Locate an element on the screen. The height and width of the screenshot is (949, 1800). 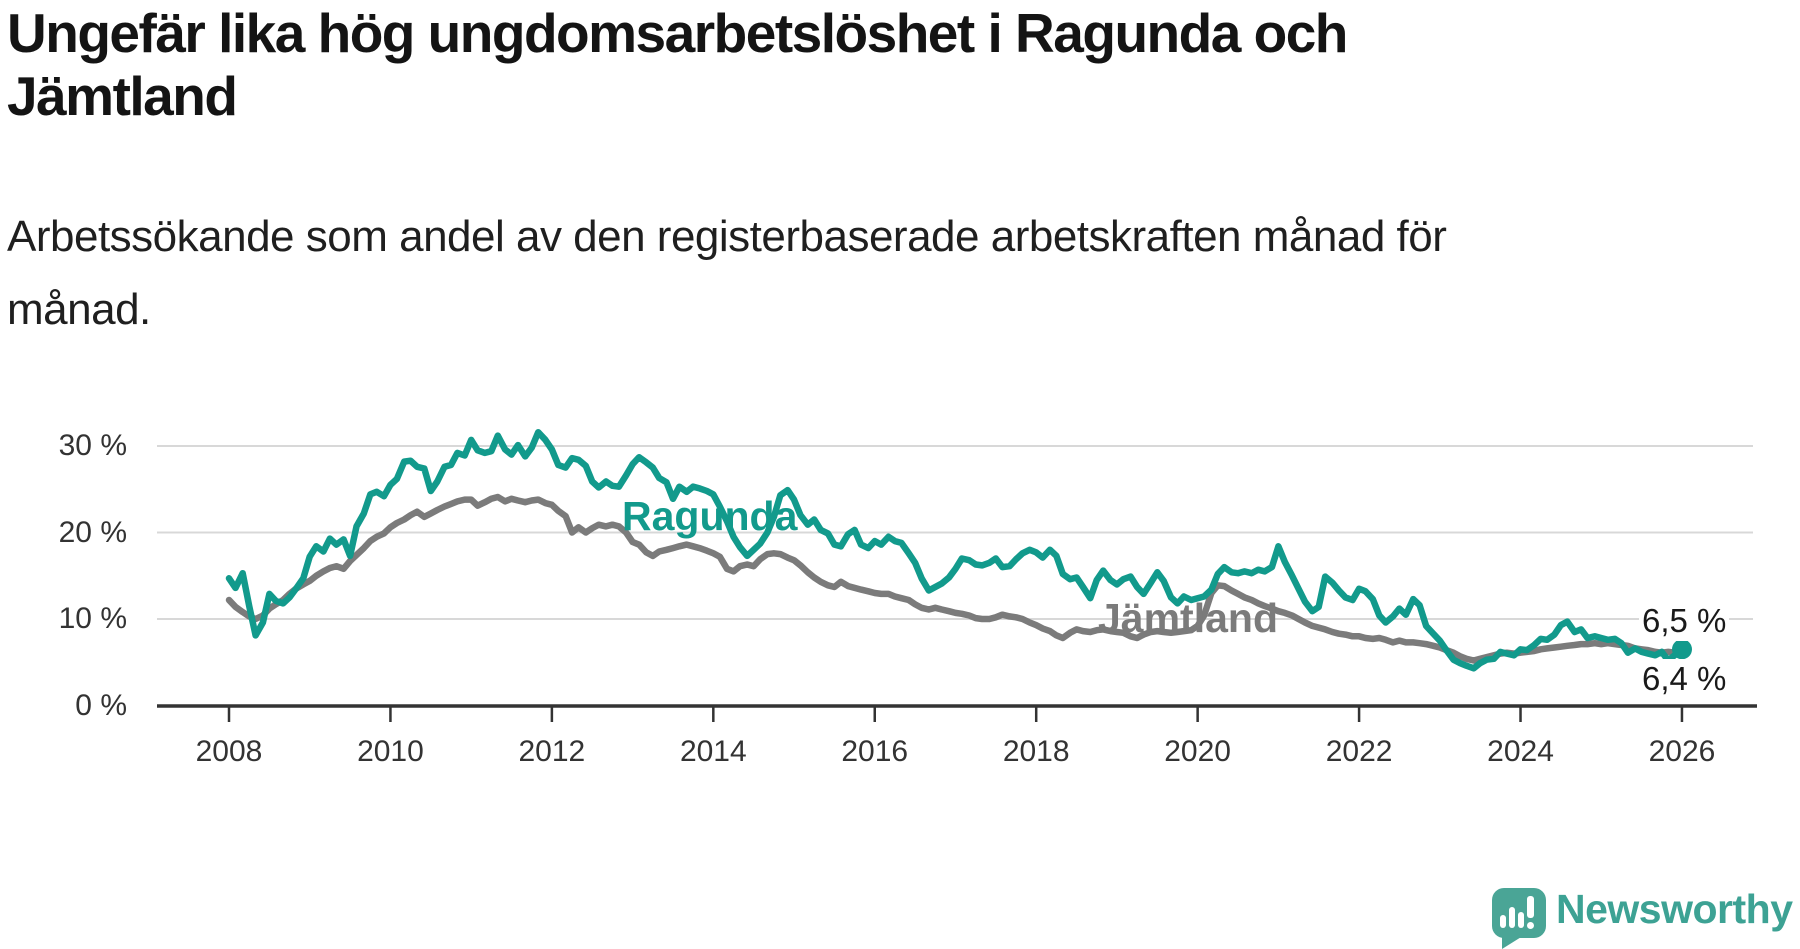
page-title-line2: Jämtland is located at coordinates (122, 96).